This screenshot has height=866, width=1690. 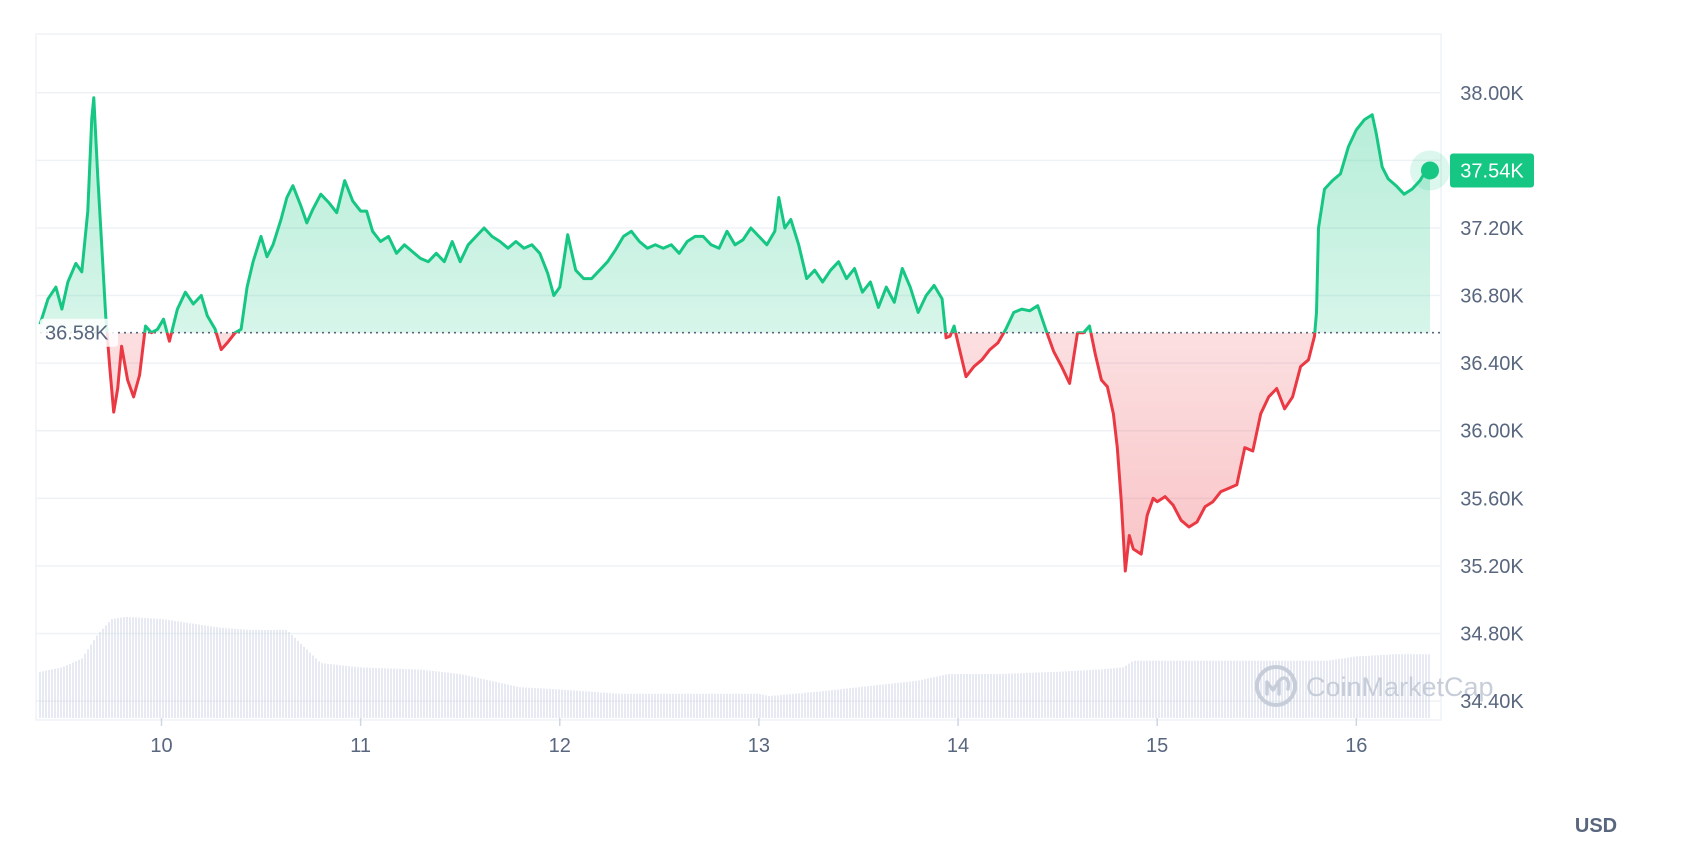 I want to click on watermark-text: CoinMarketCap, so click(x=1400, y=687).